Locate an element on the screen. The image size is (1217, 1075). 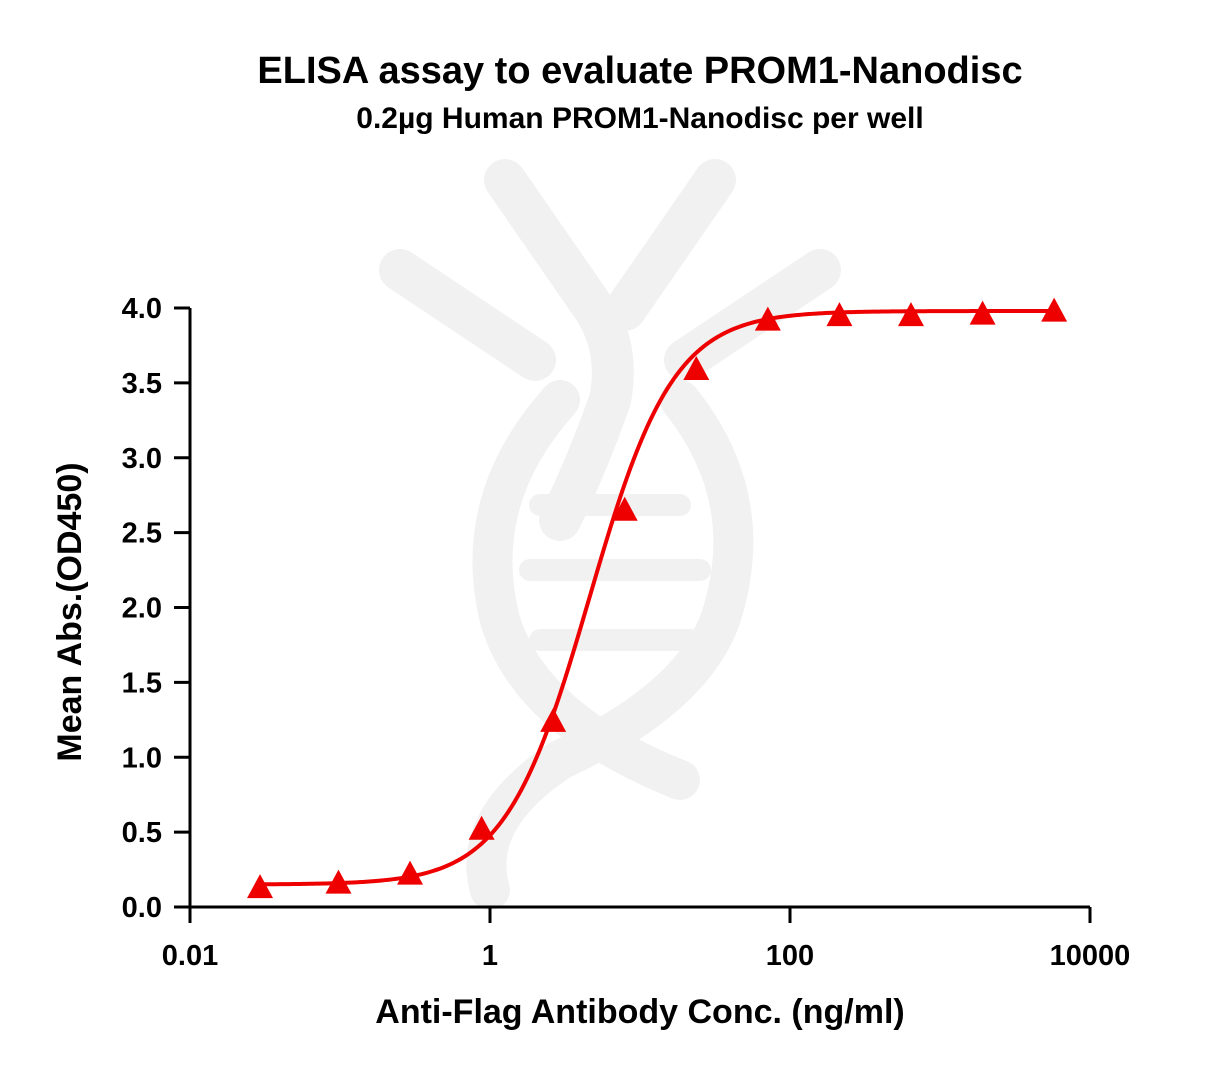
y-tick-label: 2.5 is located at coordinates (142, 534).